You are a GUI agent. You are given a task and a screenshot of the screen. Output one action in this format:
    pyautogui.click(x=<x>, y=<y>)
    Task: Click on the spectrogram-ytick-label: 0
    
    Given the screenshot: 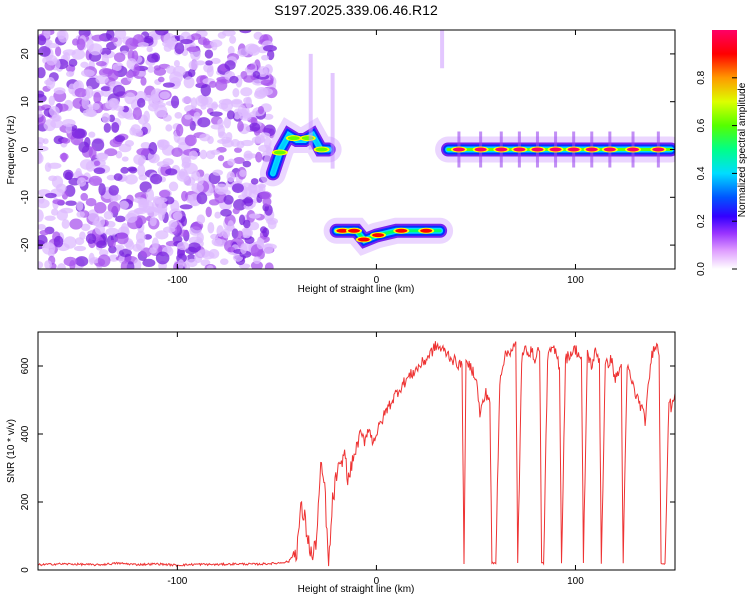 What is the action you would take?
    pyautogui.click(x=25, y=149)
    